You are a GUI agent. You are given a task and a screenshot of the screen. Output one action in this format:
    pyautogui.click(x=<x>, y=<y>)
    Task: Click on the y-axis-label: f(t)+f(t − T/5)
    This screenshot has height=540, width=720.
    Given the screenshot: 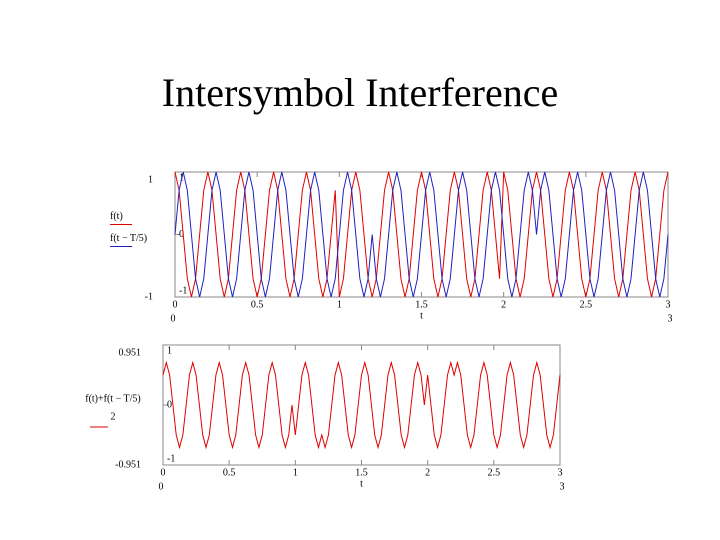 What is the action you would take?
    pyautogui.click(x=113, y=398)
    